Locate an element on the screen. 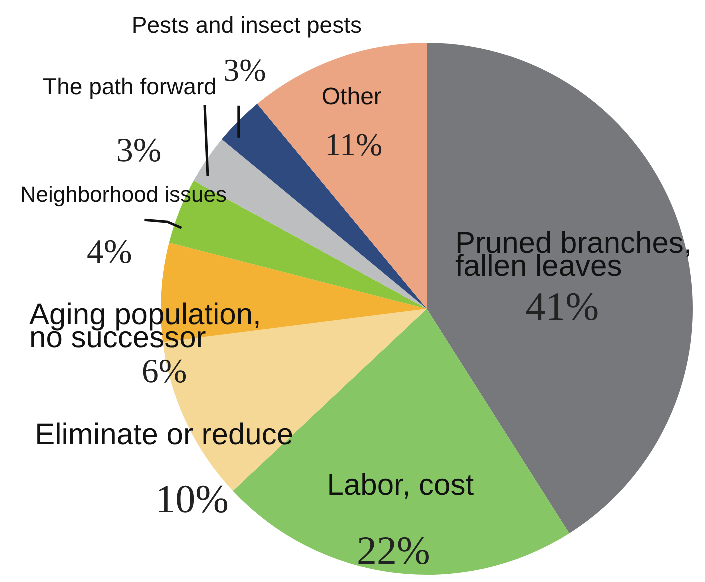  slice-label: Other is located at coordinates (352, 97).